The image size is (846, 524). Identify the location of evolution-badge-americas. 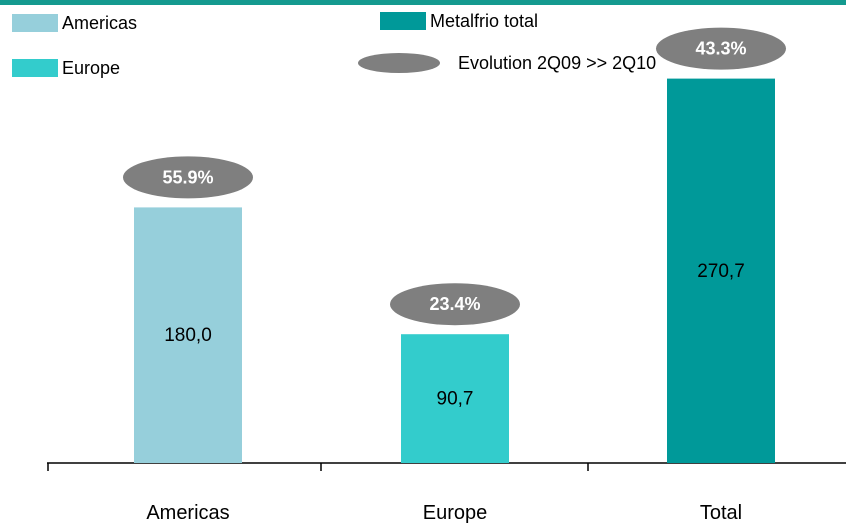
(188, 177).